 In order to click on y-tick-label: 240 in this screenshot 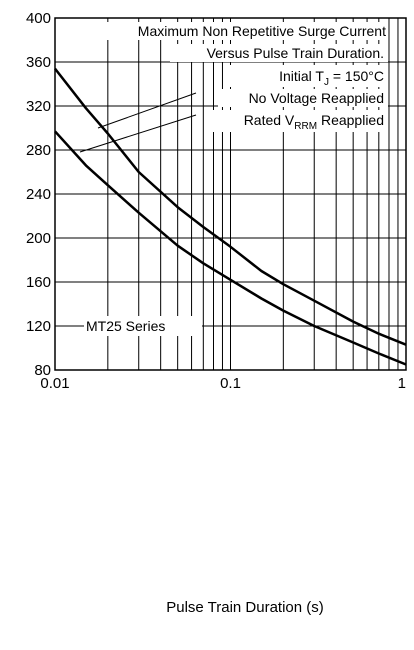, I will do `click(38, 194)`.